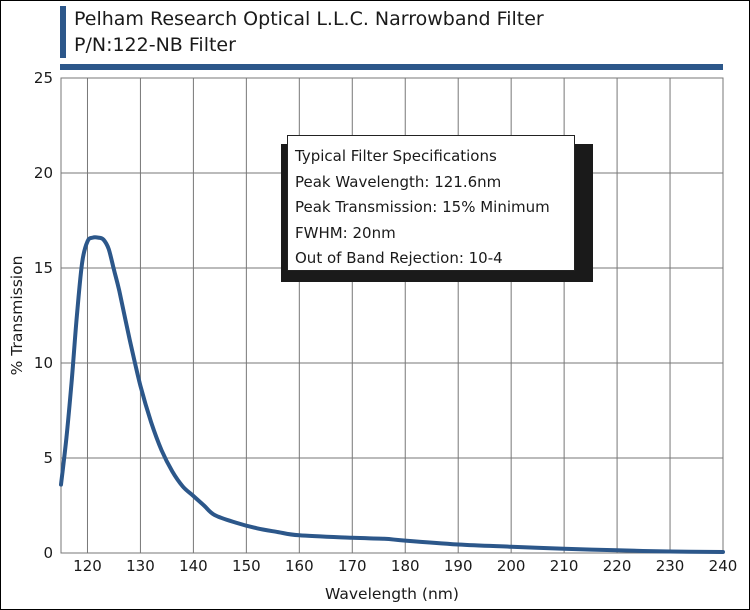 The image size is (750, 610). Describe the element at coordinates (399, 258) in the screenshot. I see `spec-rejection: Out of Band Rejection: 10-4` at that location.